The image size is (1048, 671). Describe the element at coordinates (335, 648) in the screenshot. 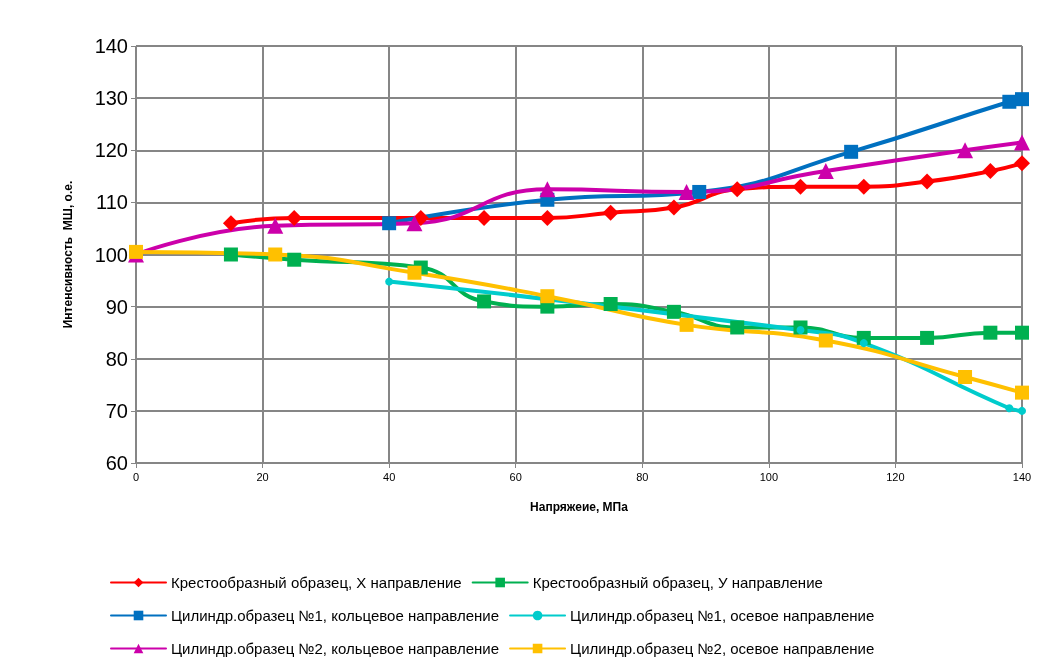

I see `legend-label: Цилиндр.образец №2, кольцевое направление` at that location.